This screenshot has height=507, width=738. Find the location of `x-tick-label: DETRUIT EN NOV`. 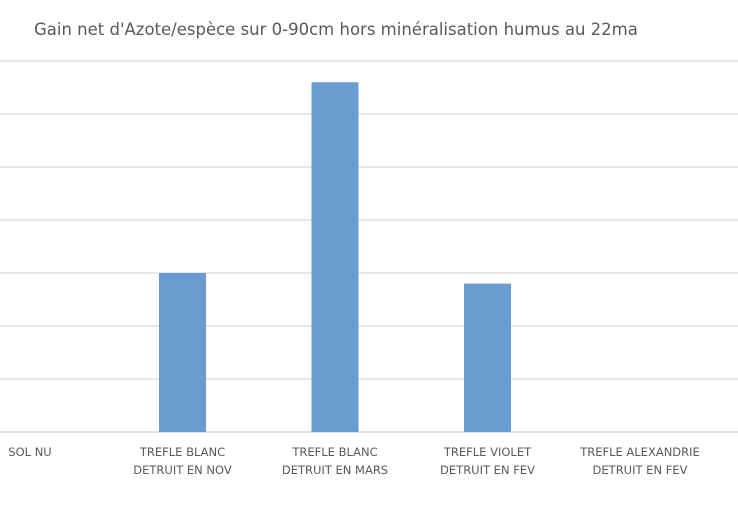

x-tick-label: DETRUIT EN NOV is located at coordinates (182, 470).